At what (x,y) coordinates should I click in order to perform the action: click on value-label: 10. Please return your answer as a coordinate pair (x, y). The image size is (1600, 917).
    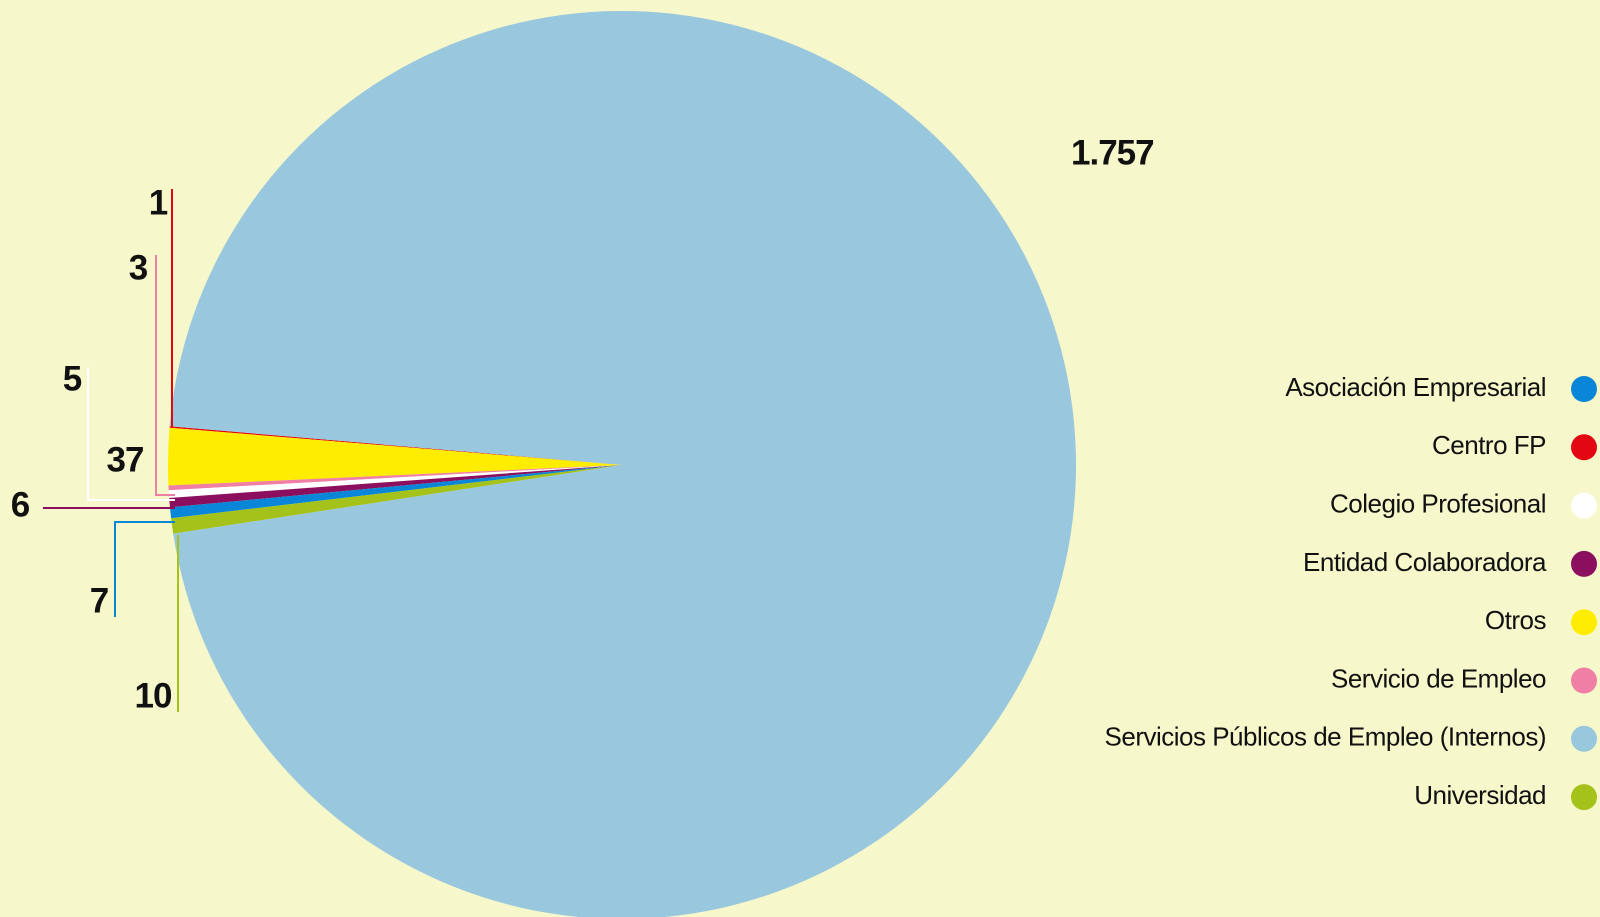
    Looking at the image, I should click on (153, 695).